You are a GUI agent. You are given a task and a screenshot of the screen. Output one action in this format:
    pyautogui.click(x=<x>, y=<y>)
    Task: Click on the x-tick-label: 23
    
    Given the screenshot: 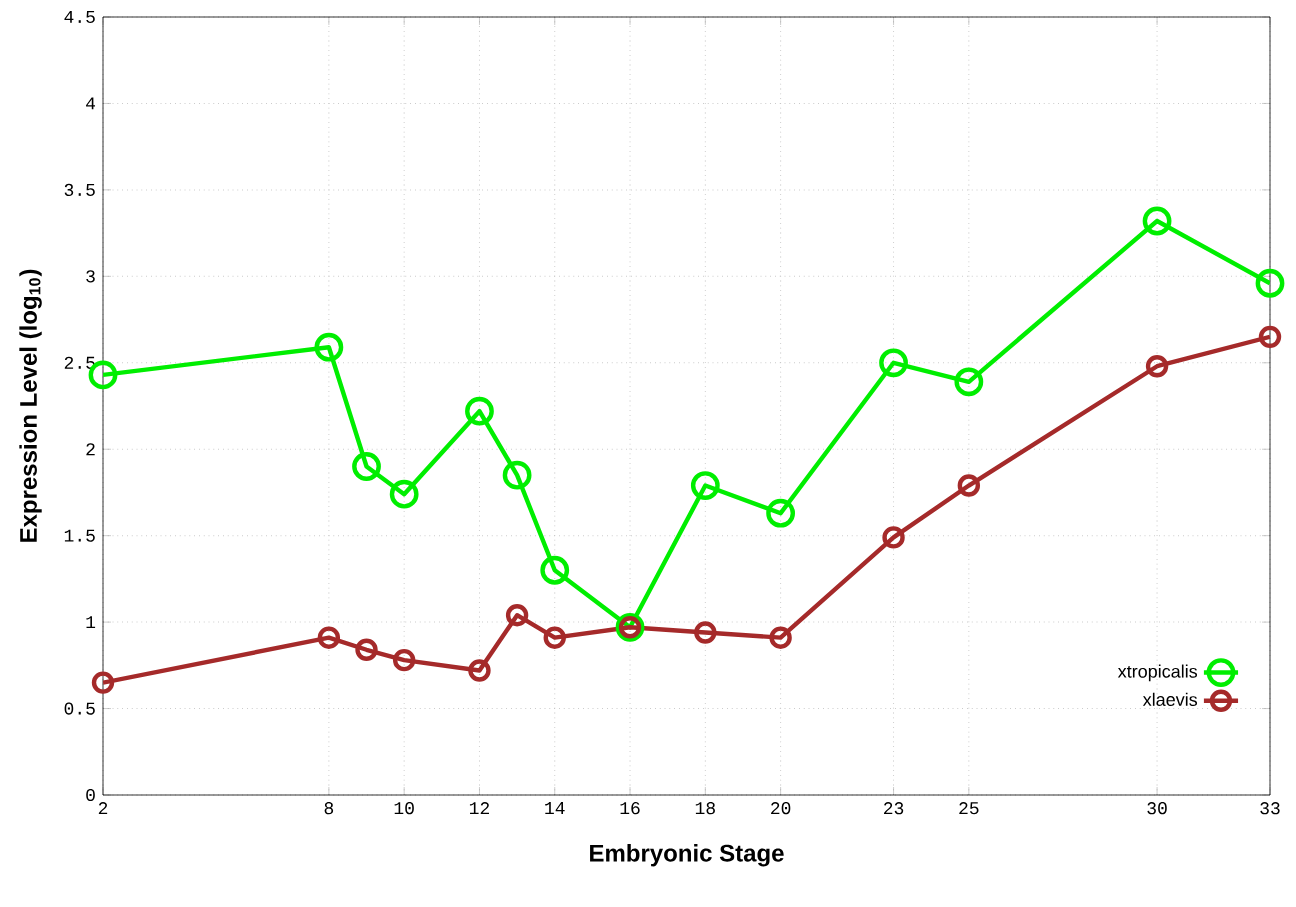 What is the action you would take?
    pyautogui.click(x=894, y=808)
    